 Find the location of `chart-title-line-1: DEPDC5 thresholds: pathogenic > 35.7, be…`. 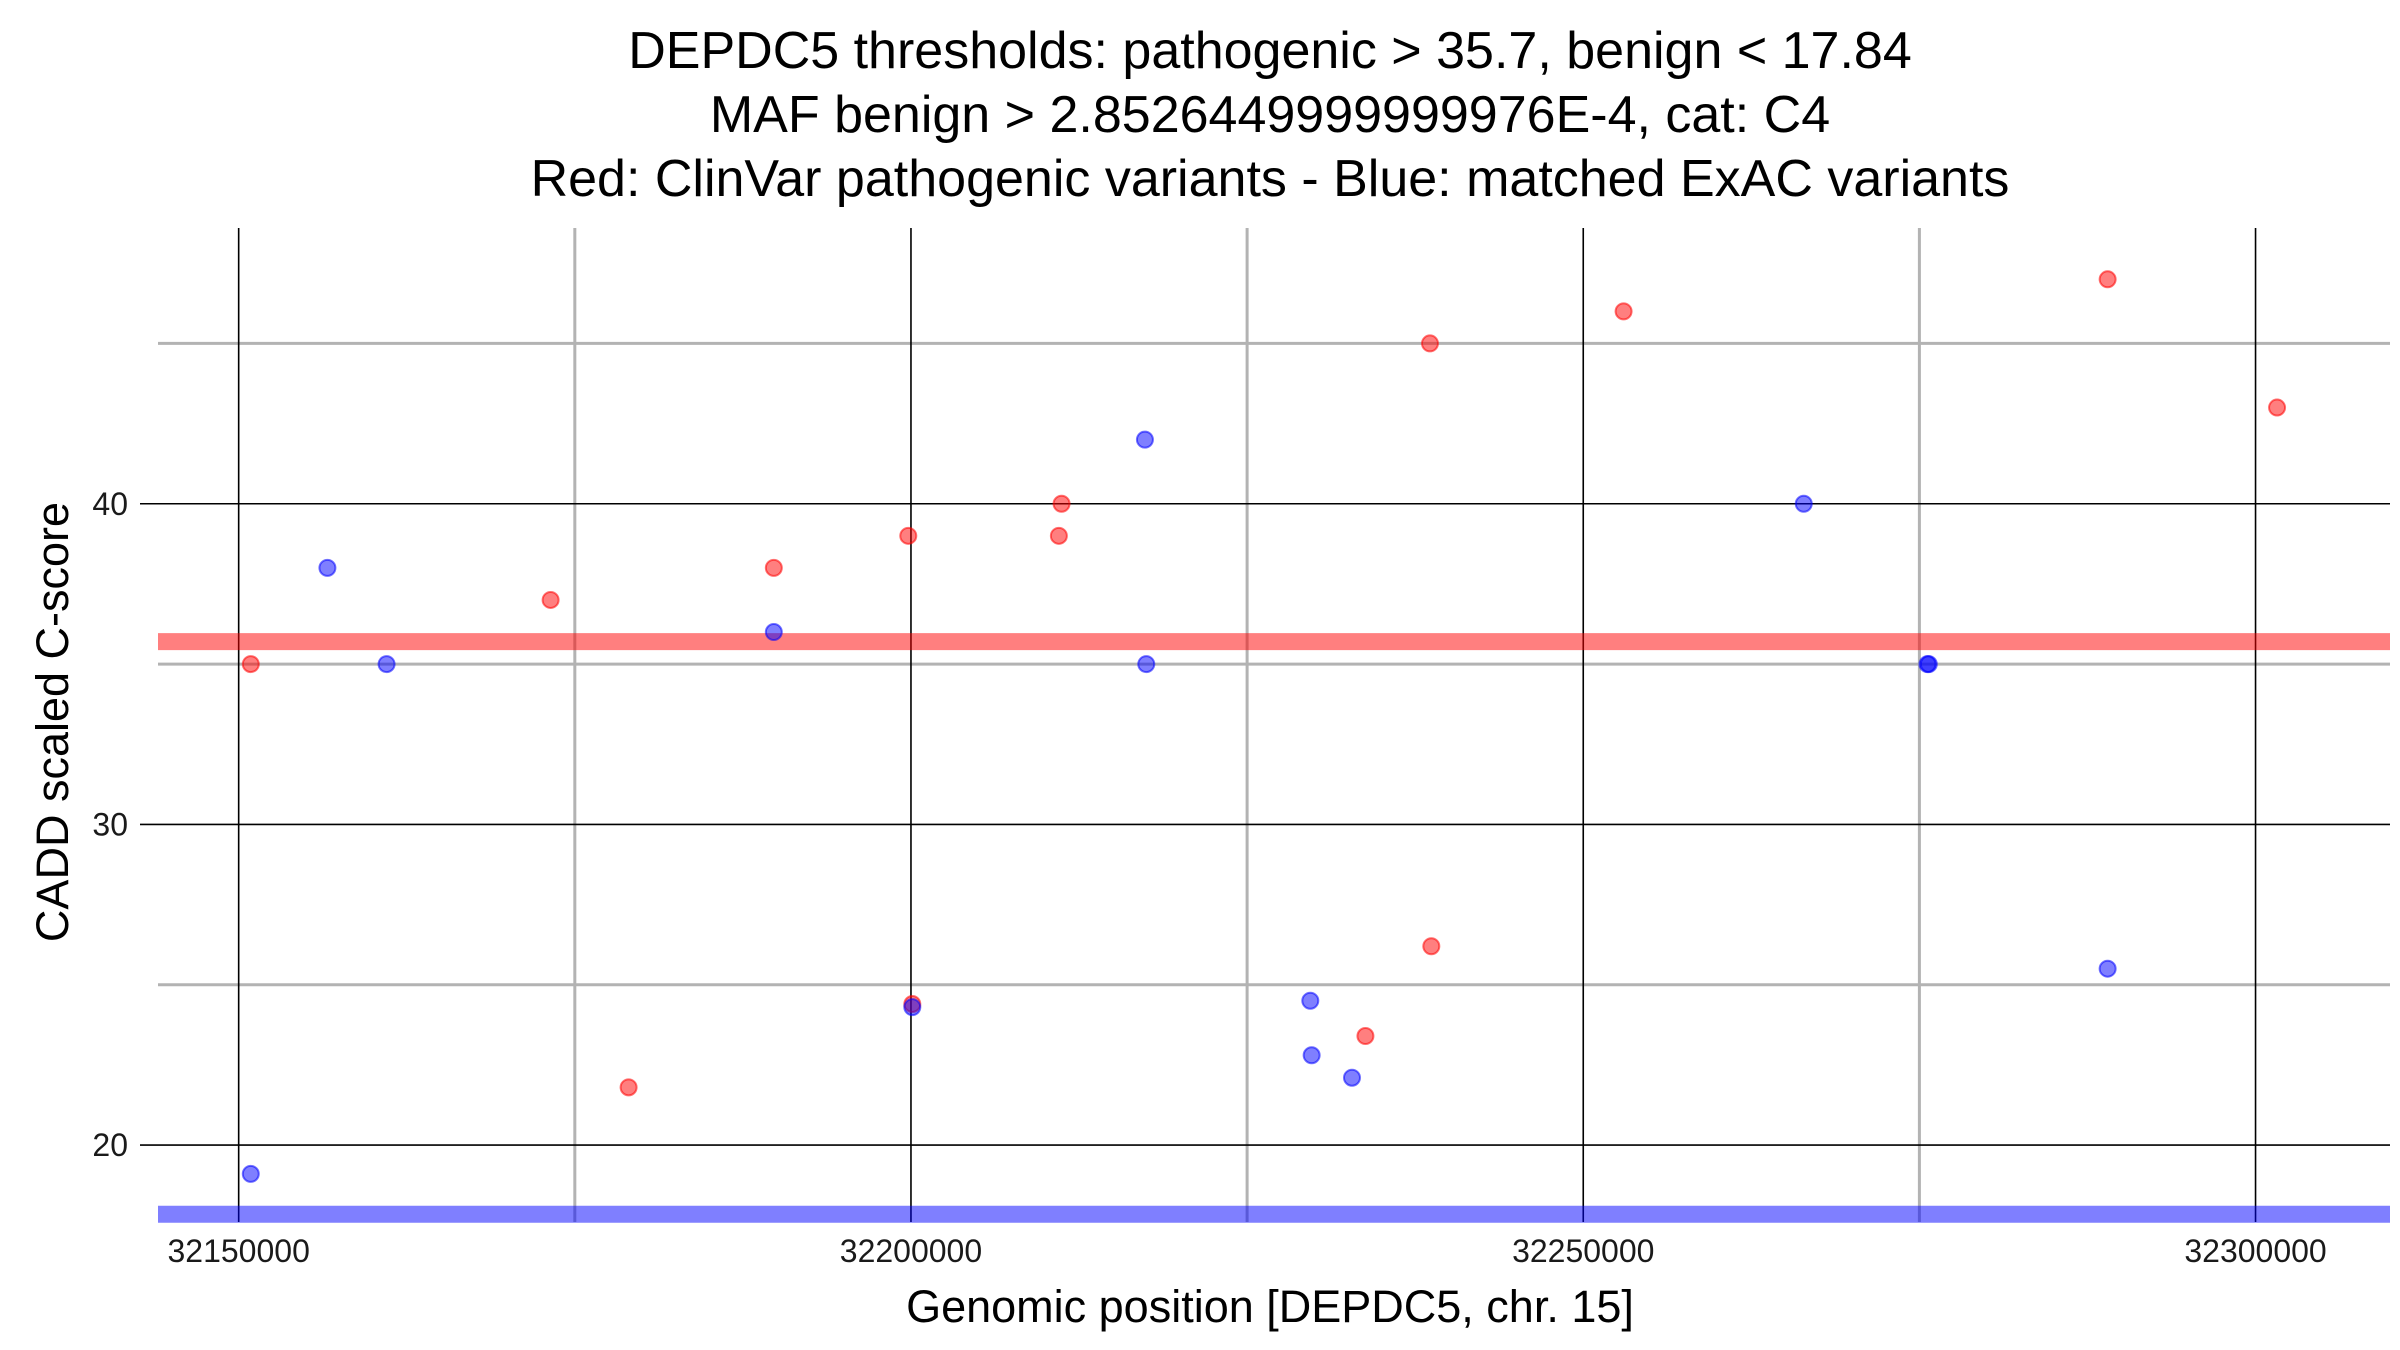

chart-title-line-1: DEPDC5 thresholds: pathogenic > 35.7, be… is located at coordinates (1270, 51).